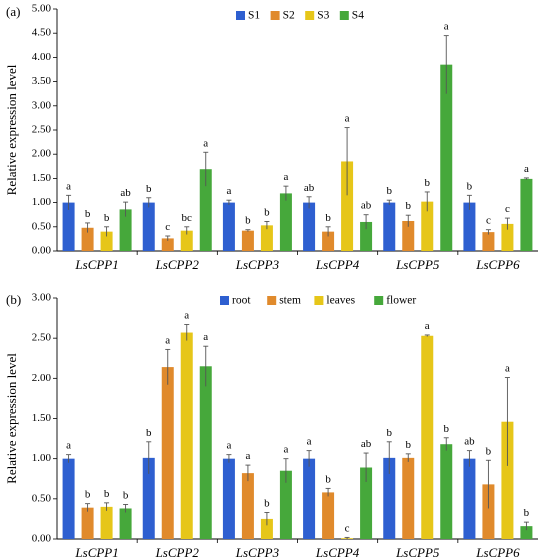  What do you see at coordinates (13, 299) in the screenshot?
I see `panel-label: (b)` at bounding box center [13, 299].